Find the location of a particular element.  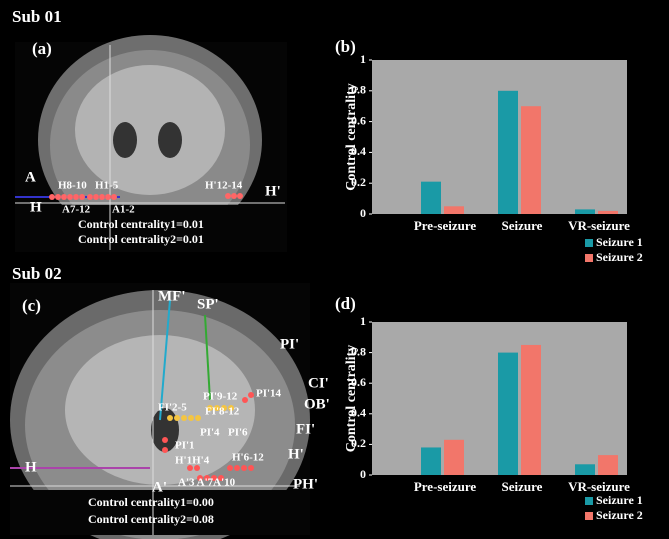

electrode-label: A'3 A'7A'10 is located at coordinates (207, 483).